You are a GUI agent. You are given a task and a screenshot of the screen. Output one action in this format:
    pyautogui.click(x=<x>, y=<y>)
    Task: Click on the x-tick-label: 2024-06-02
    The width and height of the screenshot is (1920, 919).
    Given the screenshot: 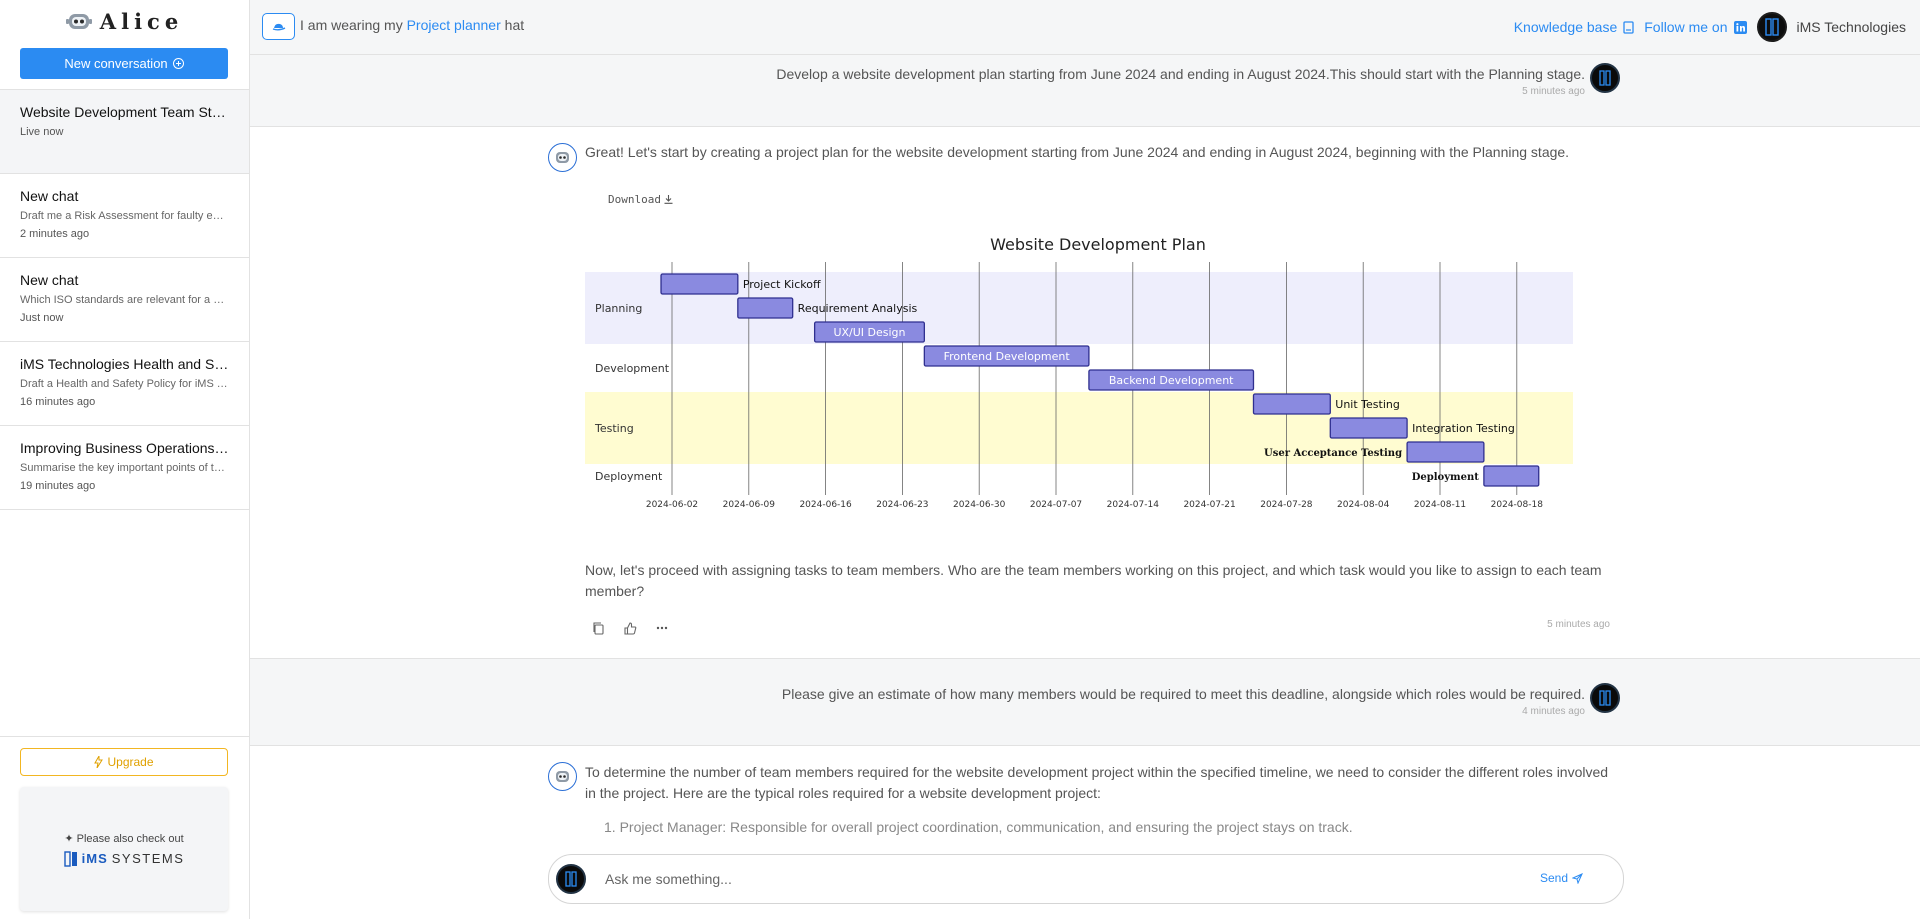 What is the action you would take?
    pyautogui.click(x=672, y=505)
    